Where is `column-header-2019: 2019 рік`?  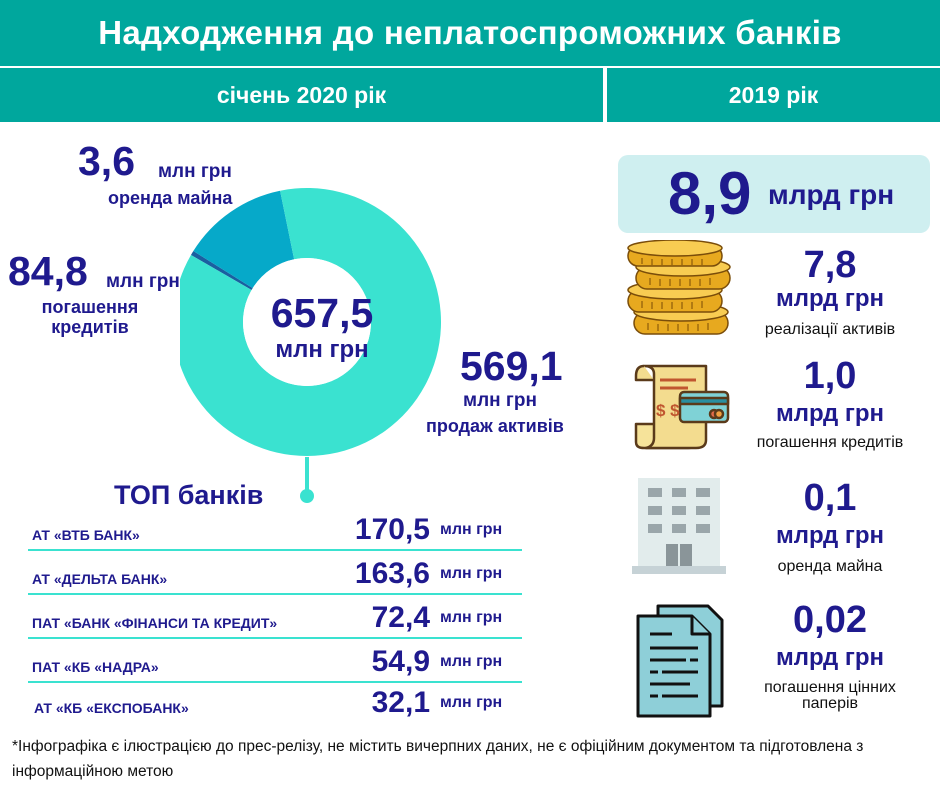 column-header-2019: 2019 рік is located at coordinates (773, 95).